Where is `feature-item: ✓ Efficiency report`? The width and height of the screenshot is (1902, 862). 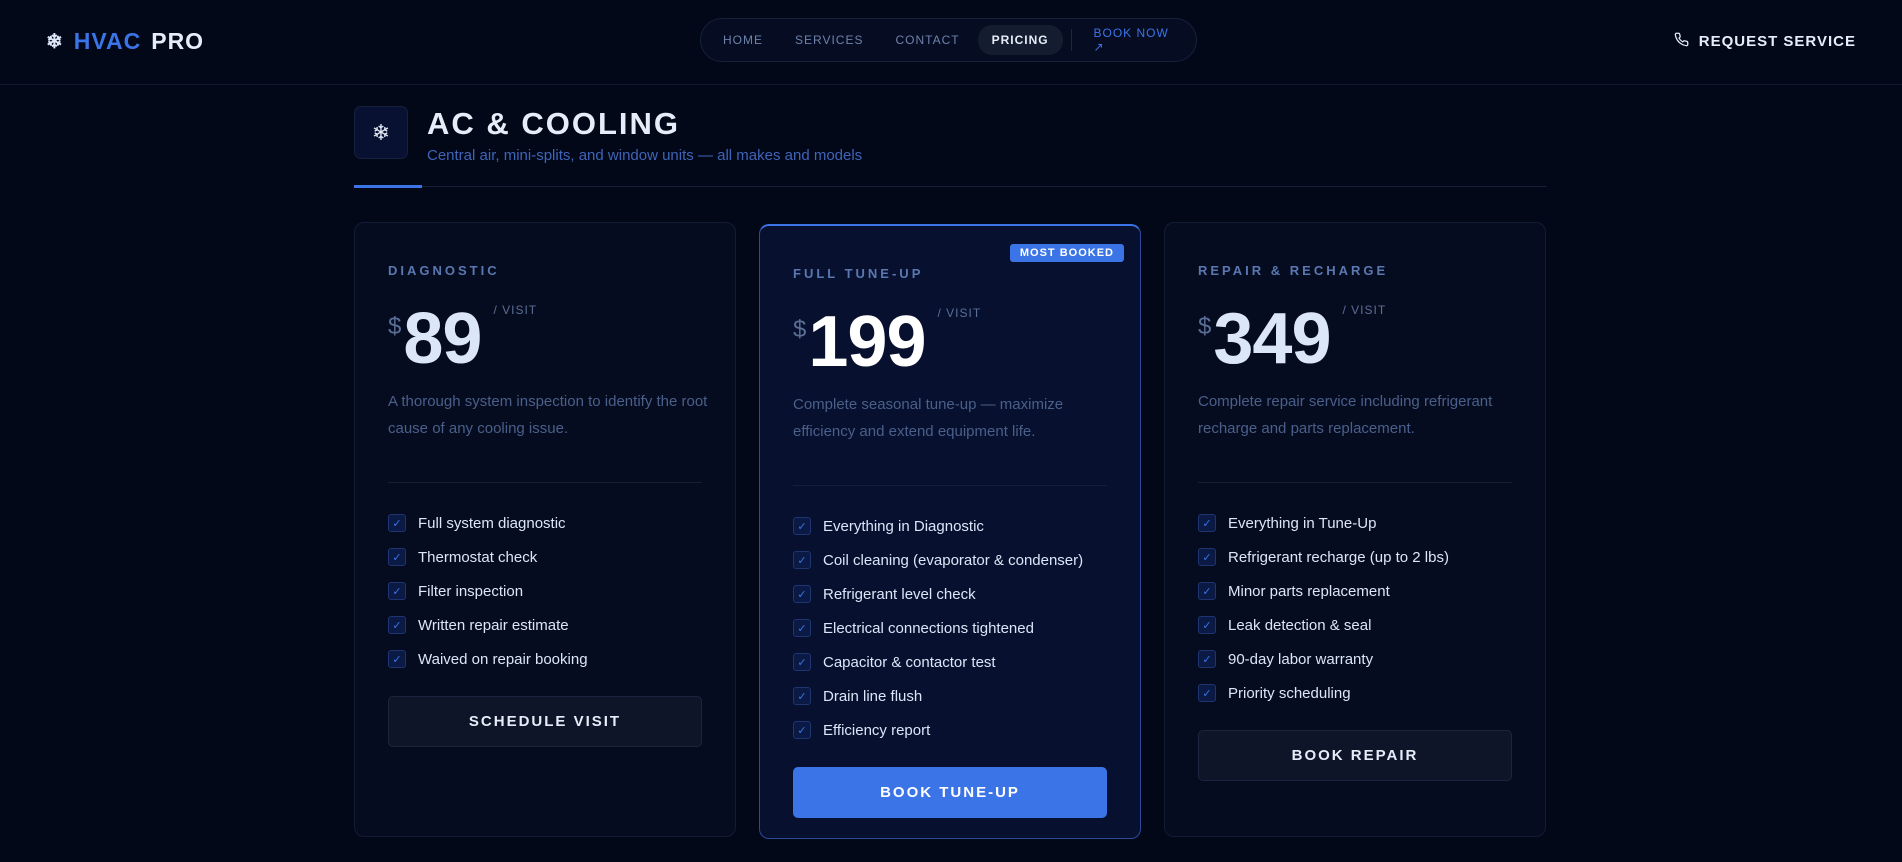 feature-item: ✓ Efficiency report is located at coordinates (938, 730).